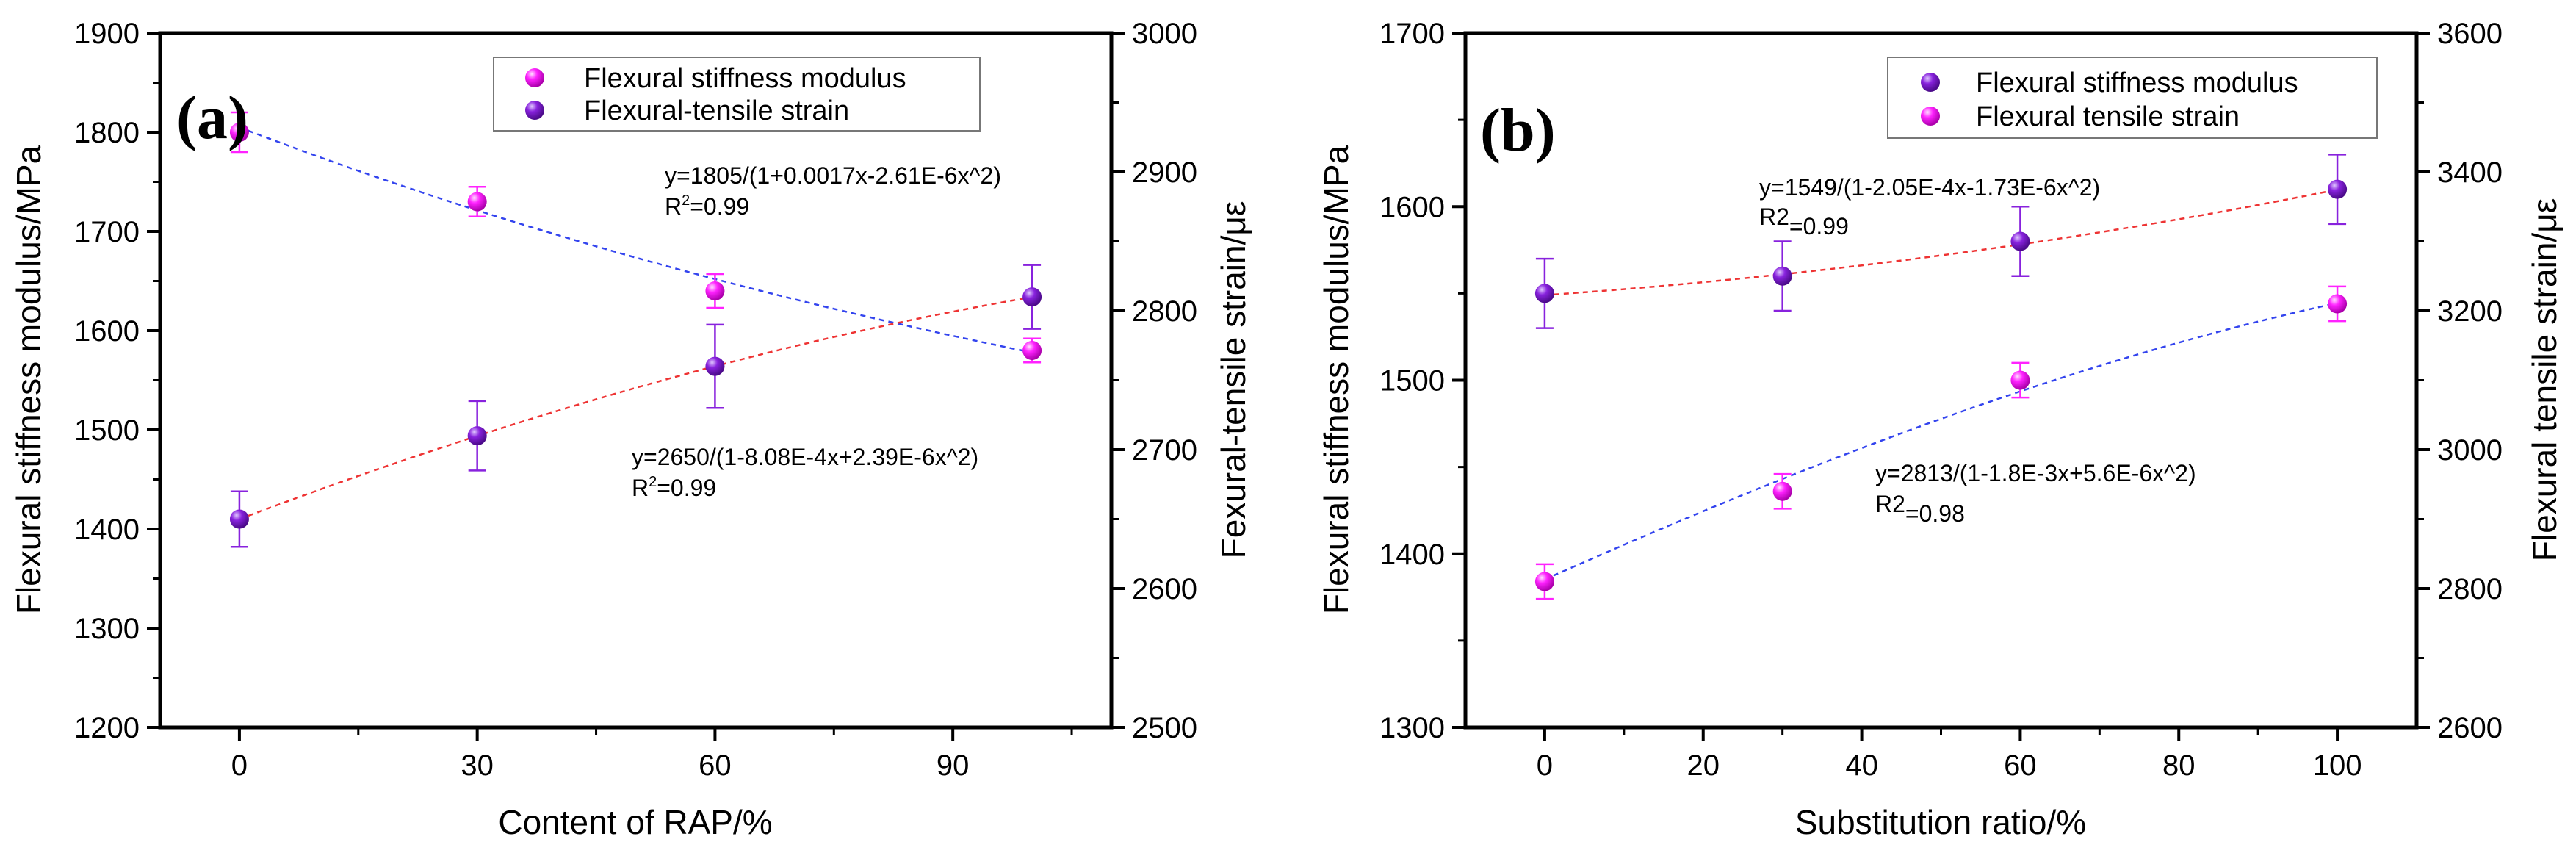 This screenshot has height=853, width=2576. Describe the element at coordinates (1518, 130) in the screenshot. I see `panel-label-b: (b)` at that location.